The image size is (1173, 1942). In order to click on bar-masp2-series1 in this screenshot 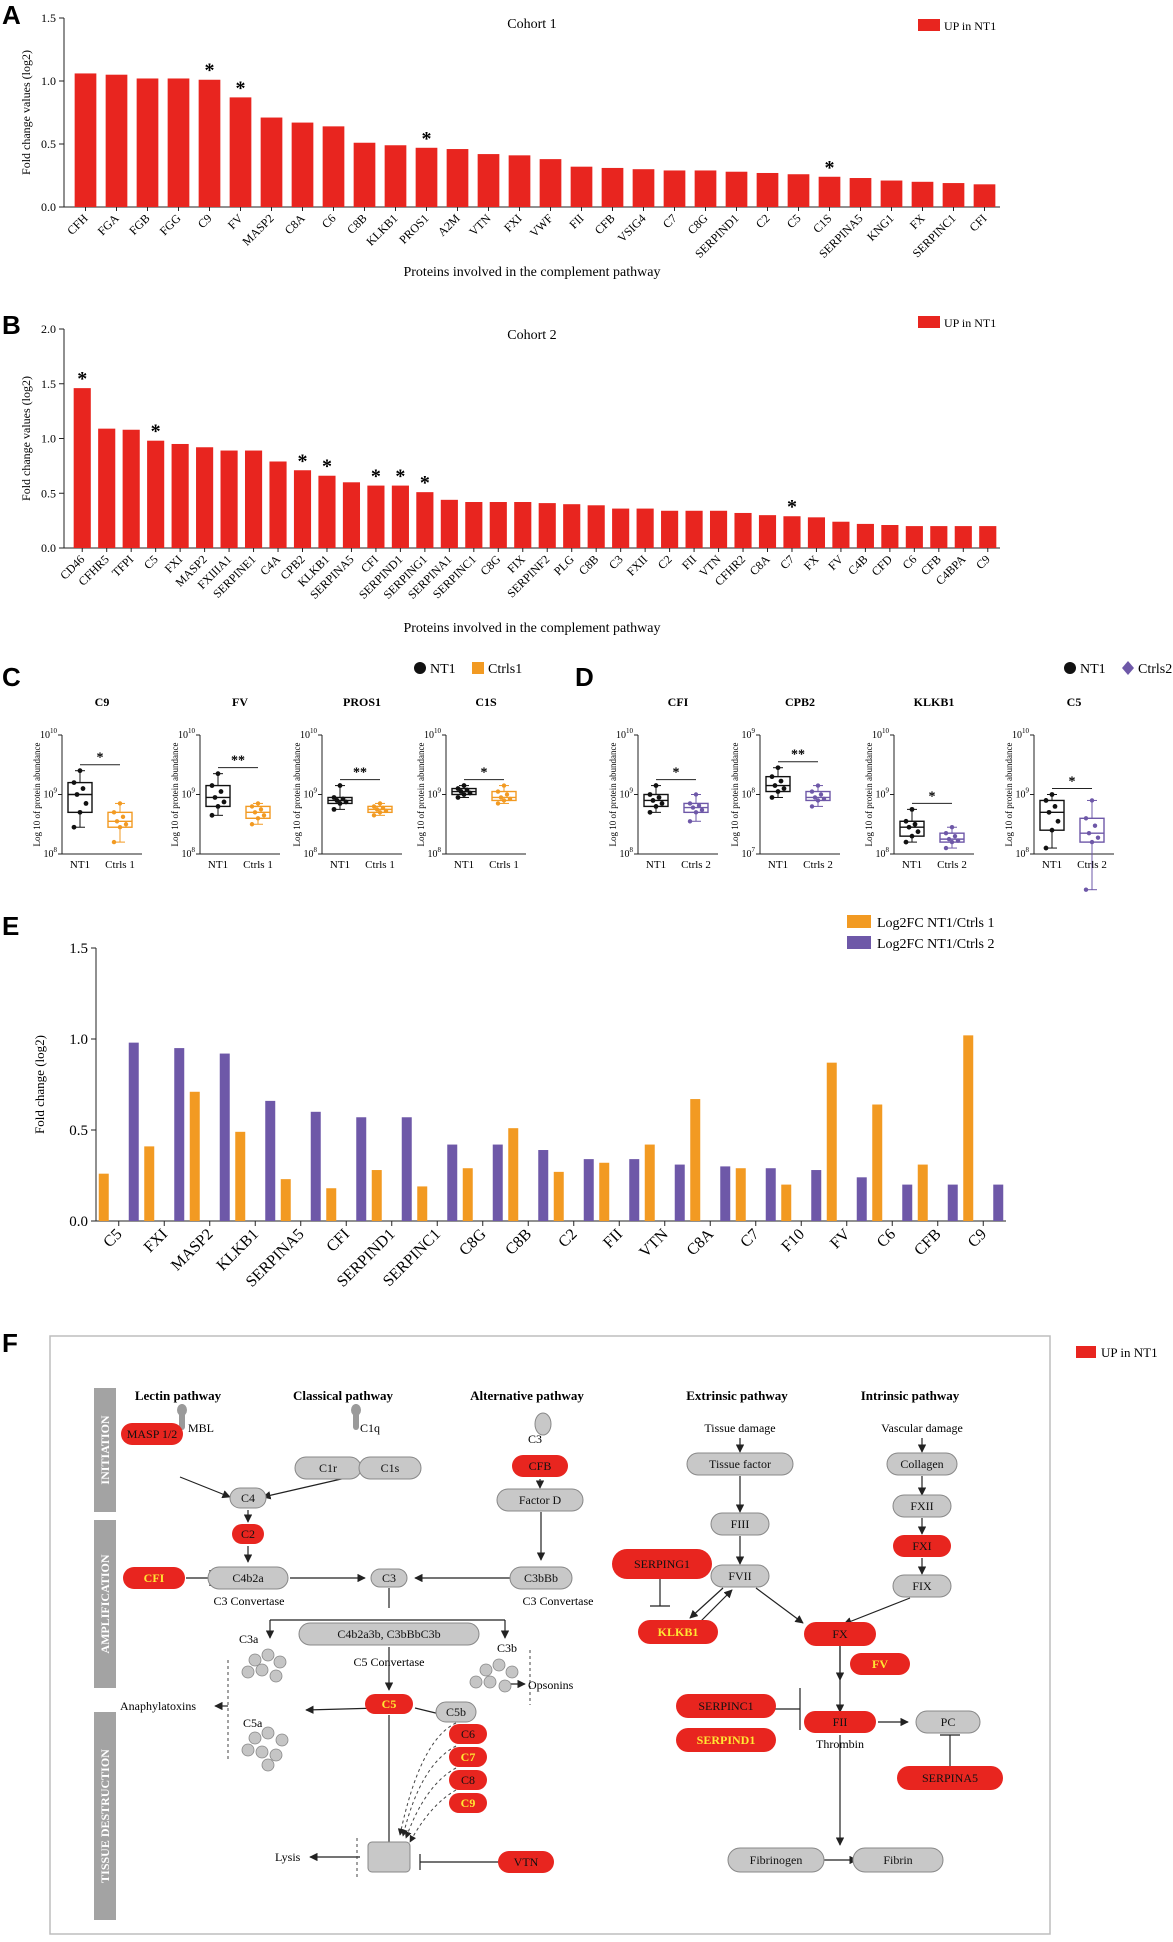, I will do `click(194, 1156)`.